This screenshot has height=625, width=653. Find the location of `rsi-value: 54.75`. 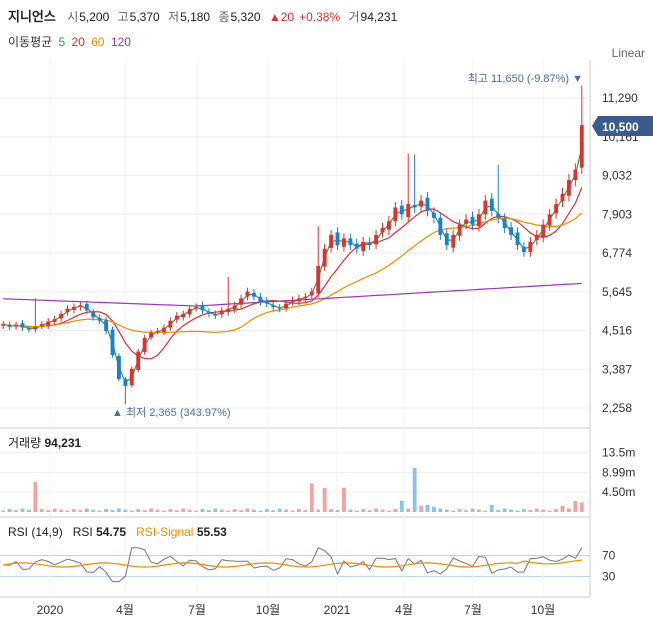

rsi-value: 54.75 is located at coordinates (111, 532).